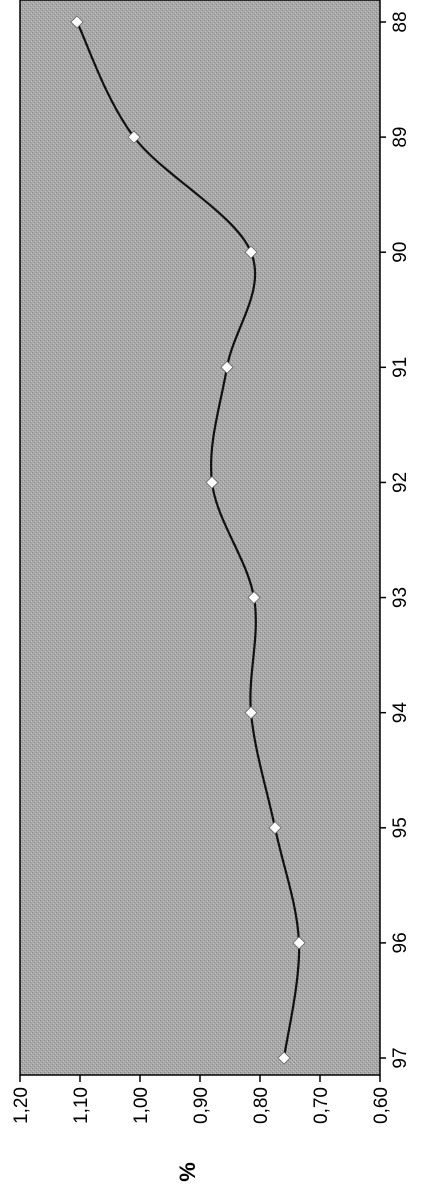 The width and height of the screenshot is (427, 1193). What do you see at coordinates (400, 713) in the screenshot?
I see `x-tick-label: 94` at bounding box center [400, 713].